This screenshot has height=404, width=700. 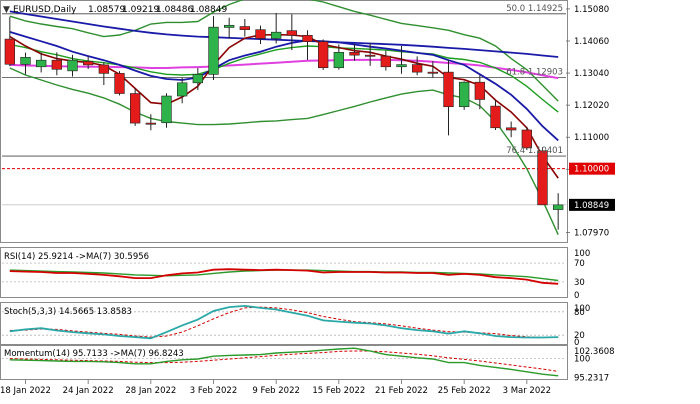 What do you see at coordinates (576, 343) in the screenshot?
I see `stoch-tick-label-3: 0` at bounding box center [576, 343].